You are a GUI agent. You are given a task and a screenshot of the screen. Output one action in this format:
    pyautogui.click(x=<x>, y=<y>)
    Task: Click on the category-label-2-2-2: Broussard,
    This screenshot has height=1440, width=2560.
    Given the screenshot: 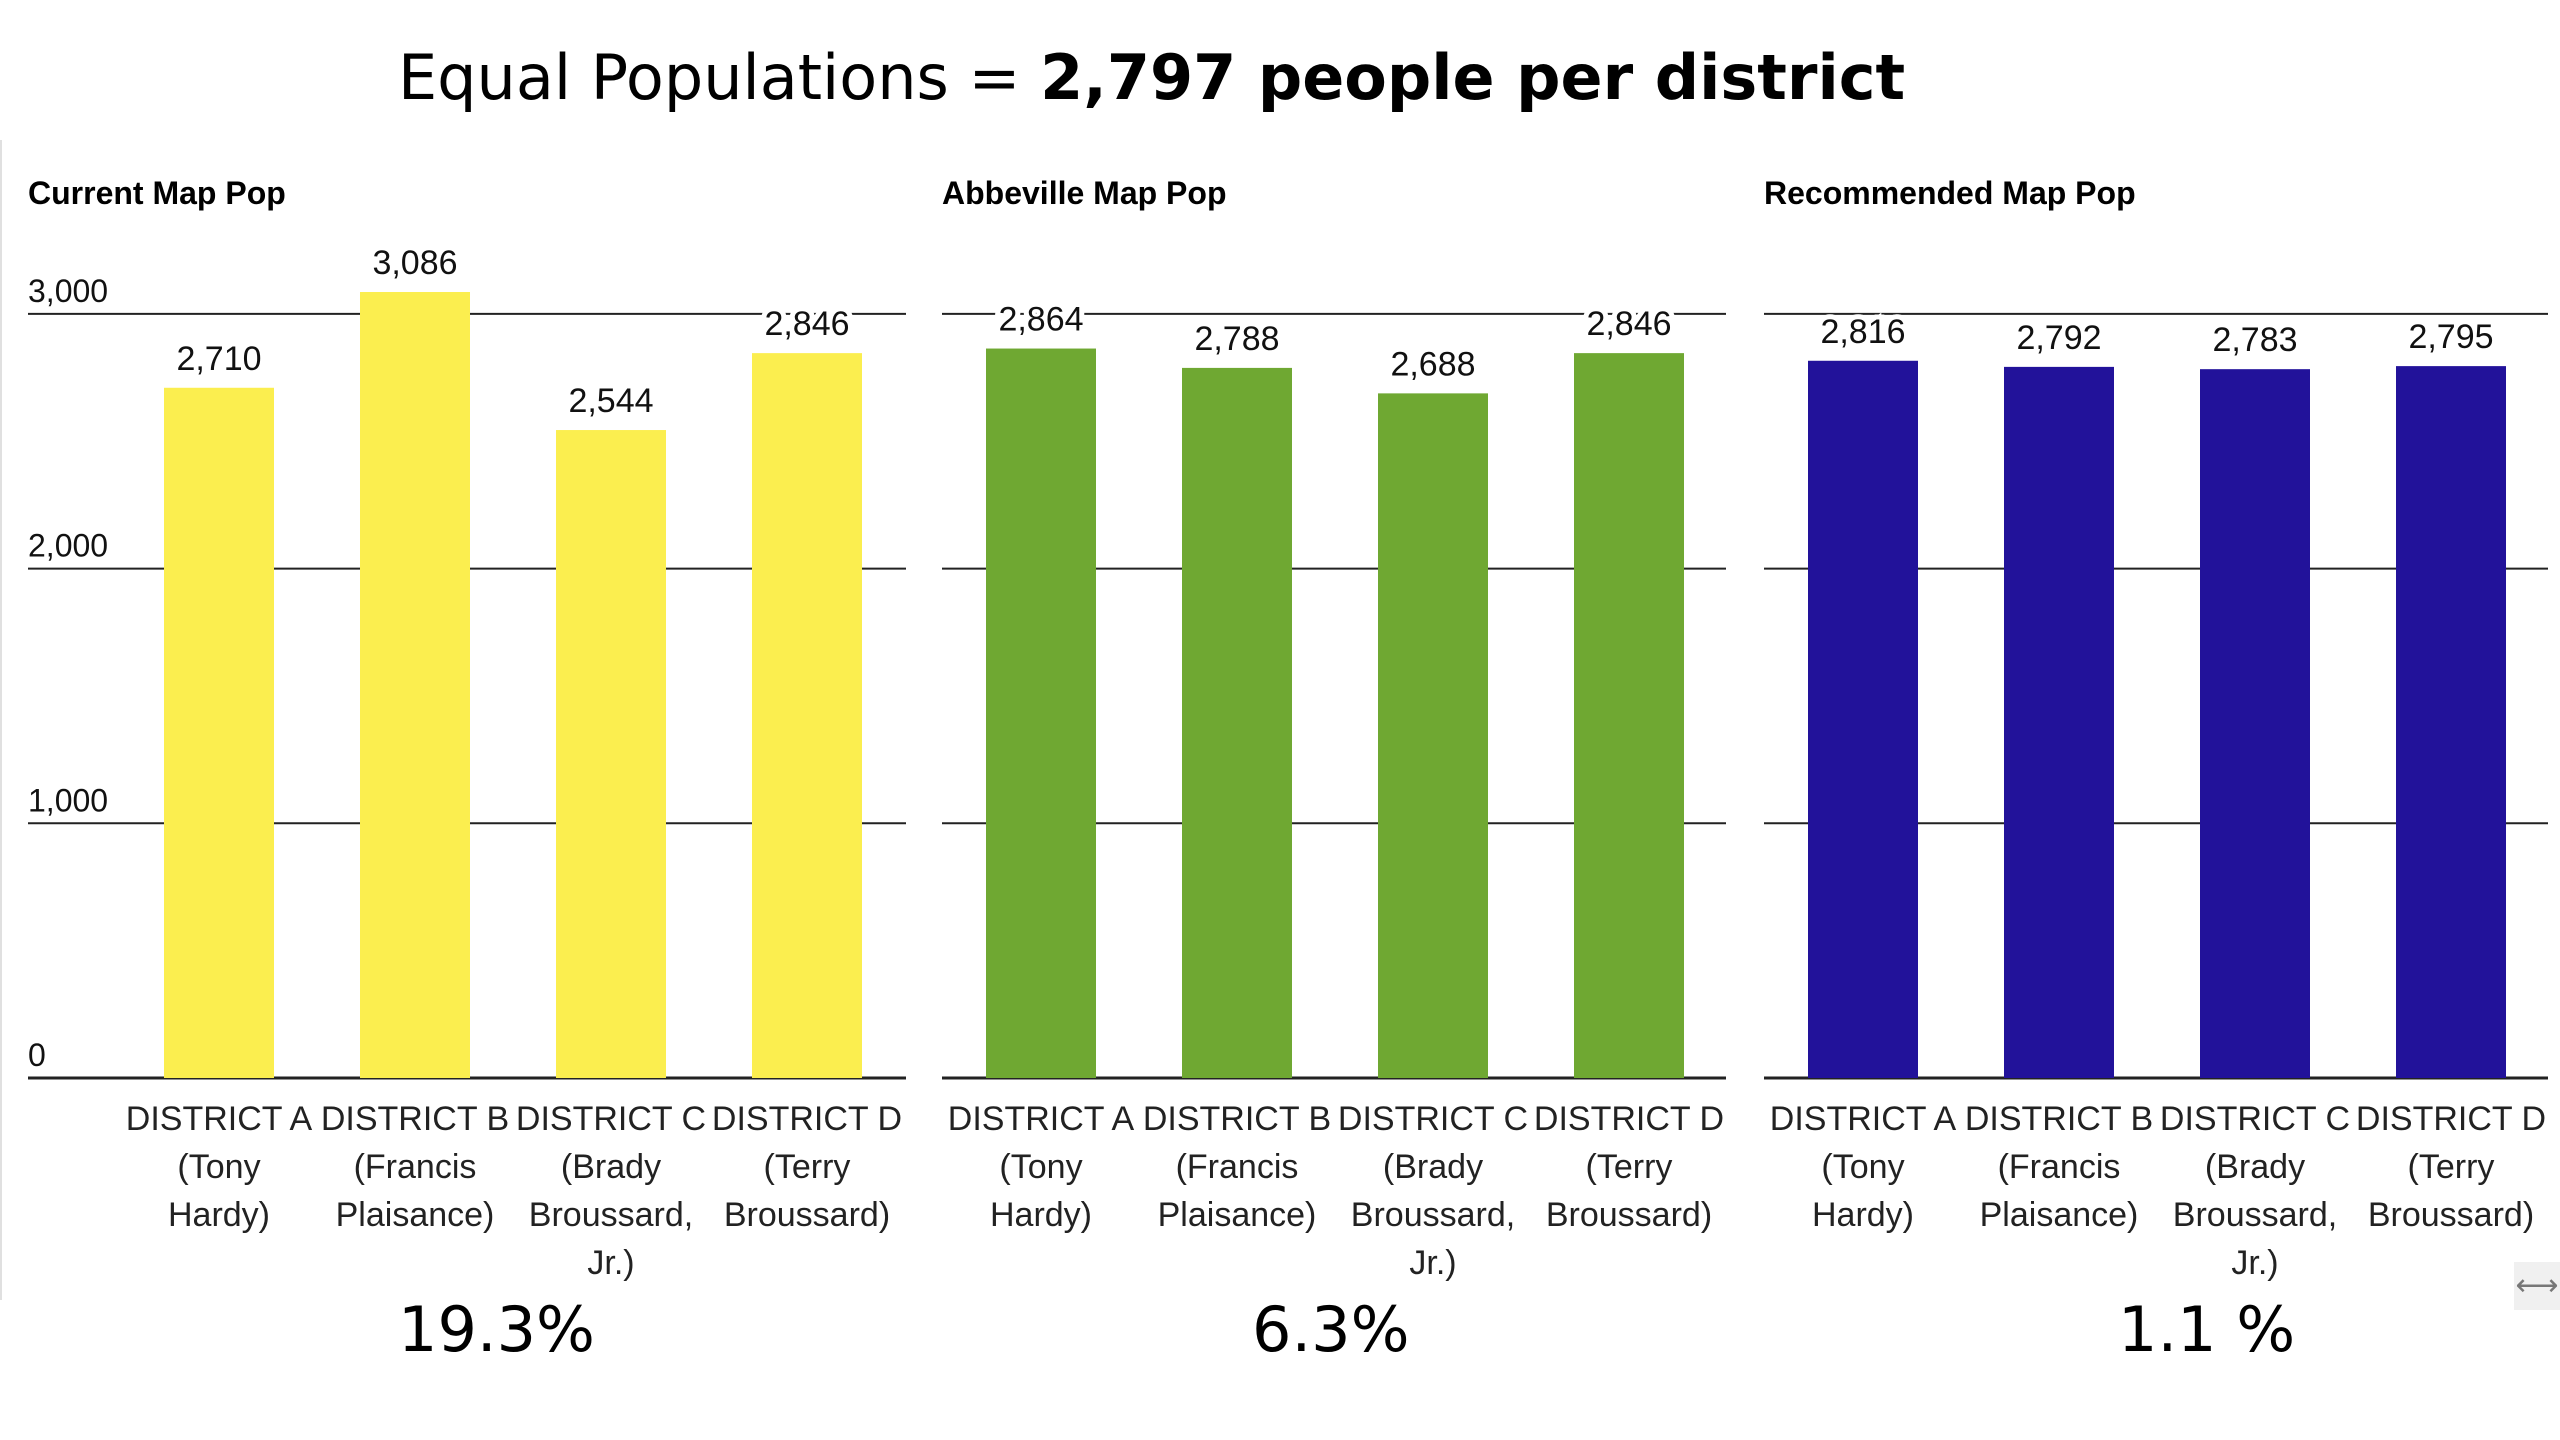 What is the action you would take?
    pyautogui.click(x=2255, y=1215)
    